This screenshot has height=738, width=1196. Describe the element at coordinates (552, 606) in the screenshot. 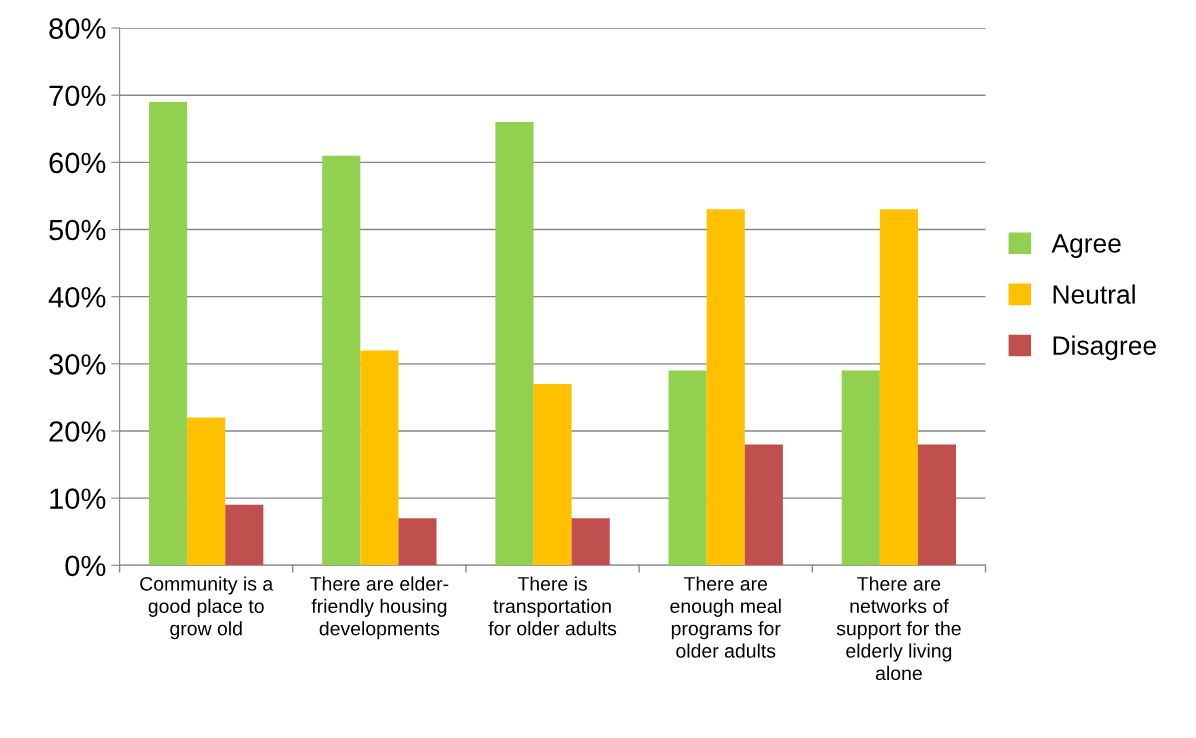

I see `x-tick-label: There is transportation for older adults` at that location.